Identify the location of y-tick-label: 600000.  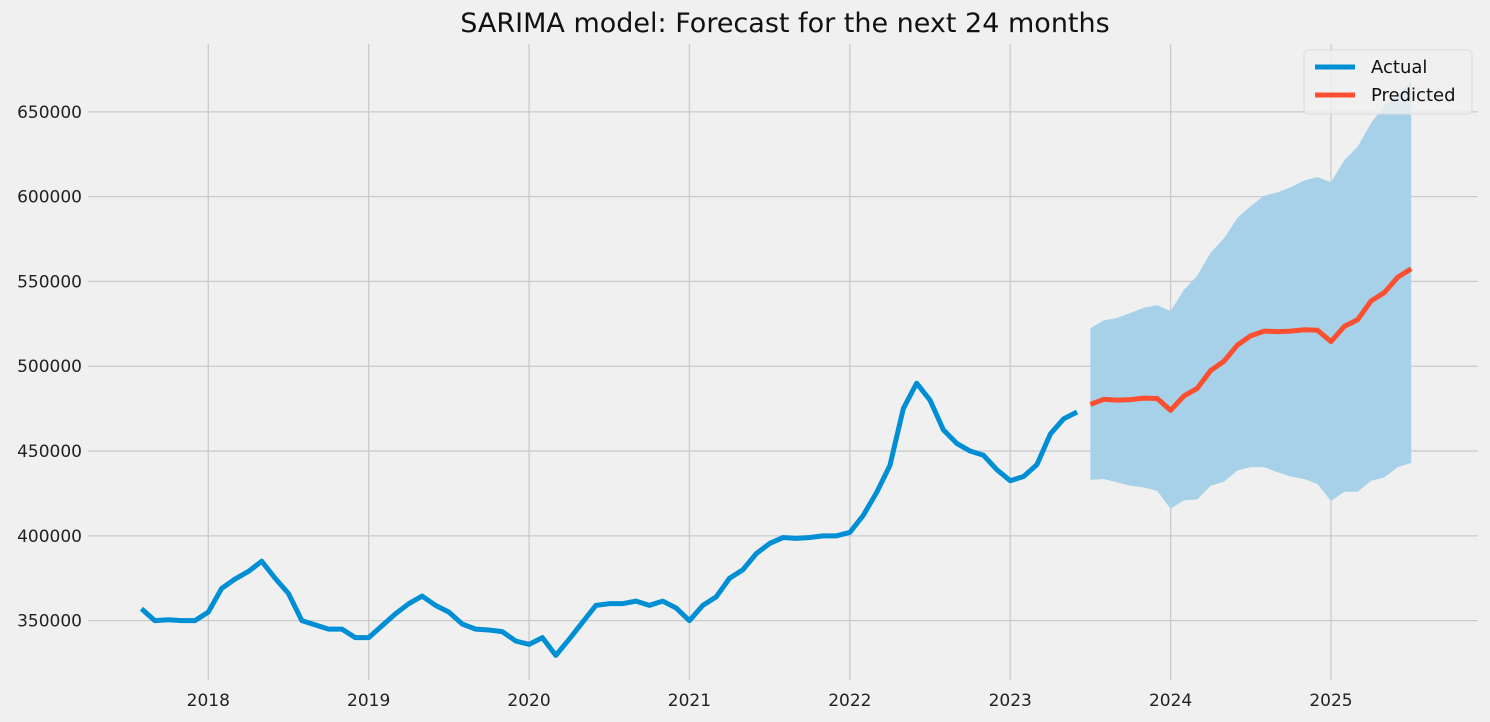
(49, 198).